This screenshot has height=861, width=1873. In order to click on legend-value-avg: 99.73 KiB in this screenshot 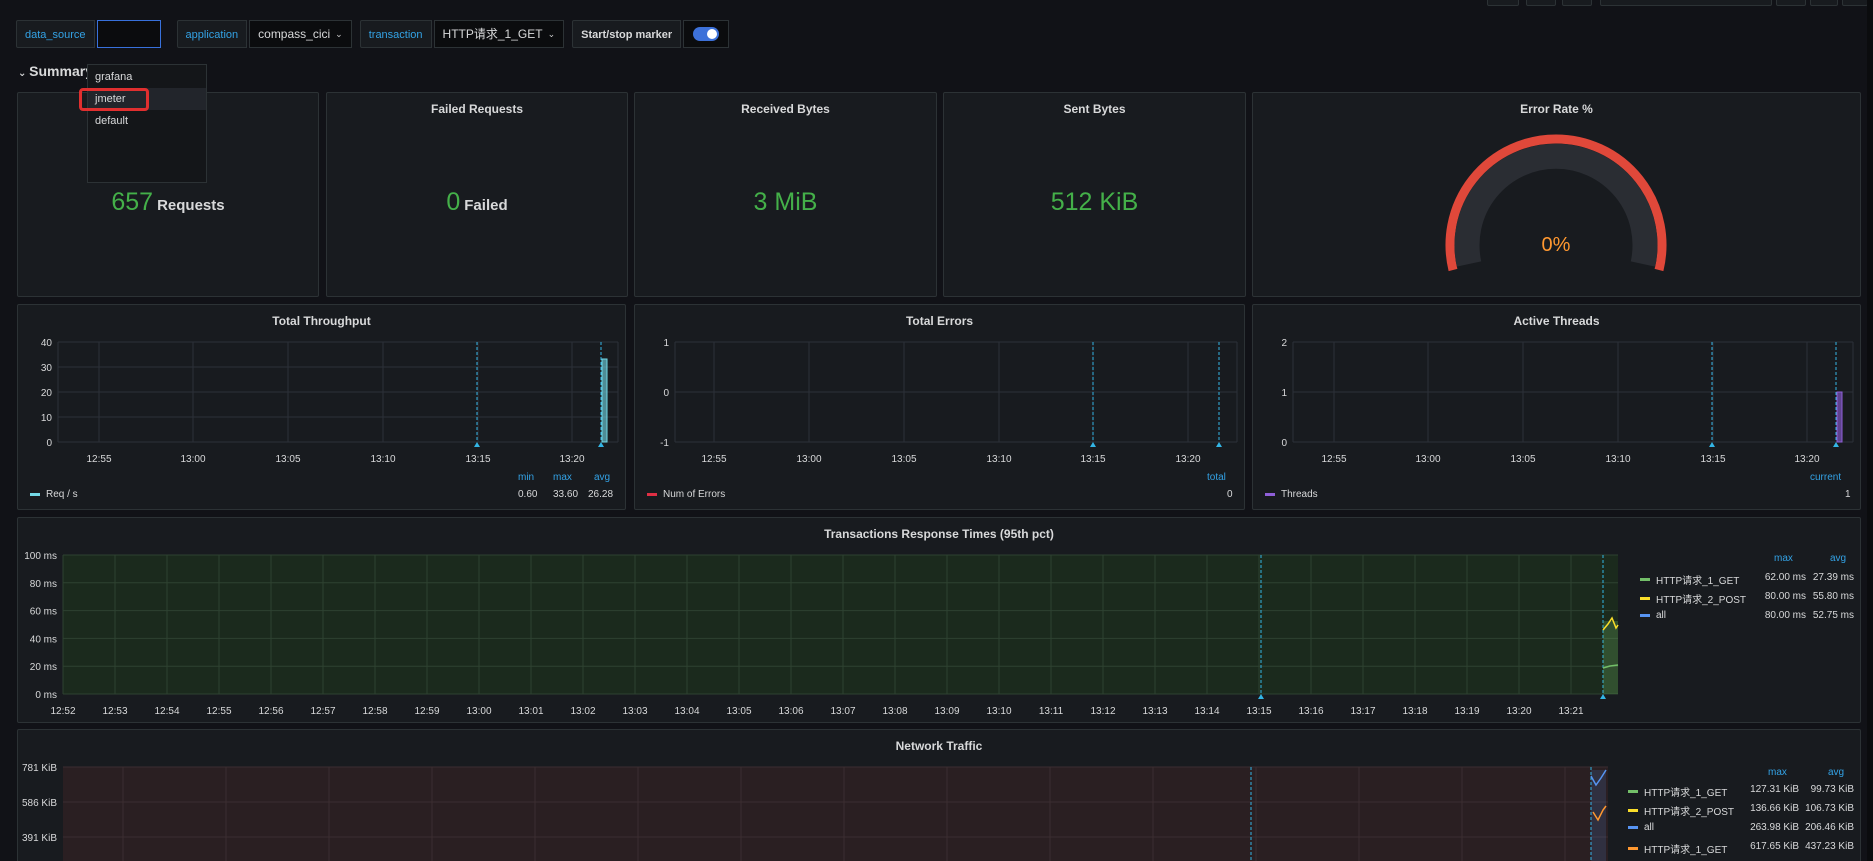, I will do `click(1832, 789)`.